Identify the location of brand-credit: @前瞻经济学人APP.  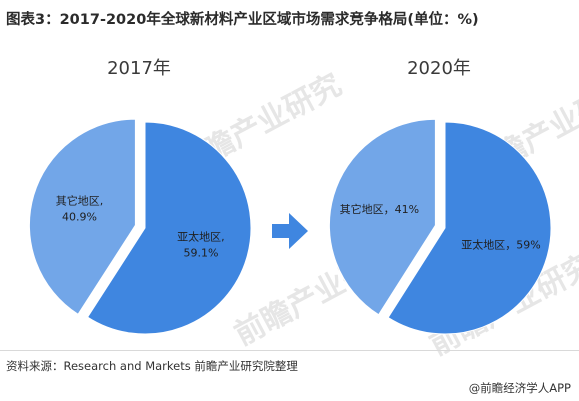
(519, 388).